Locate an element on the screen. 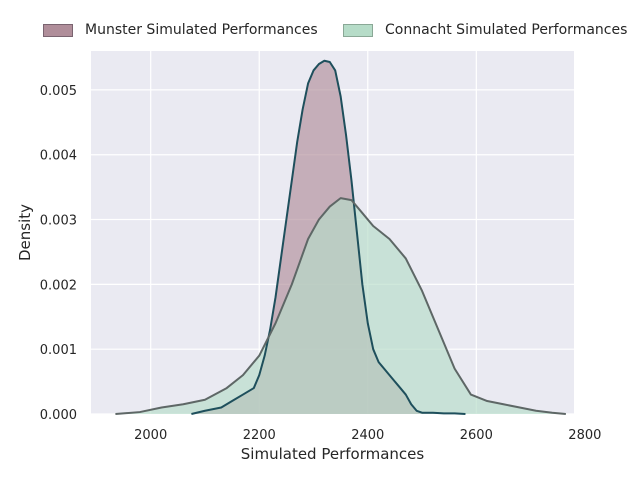 Image resolution: width=640 pixels, height=480 pixels. x-axis-label: Simulated Performances is located at coordinates (333, 454).